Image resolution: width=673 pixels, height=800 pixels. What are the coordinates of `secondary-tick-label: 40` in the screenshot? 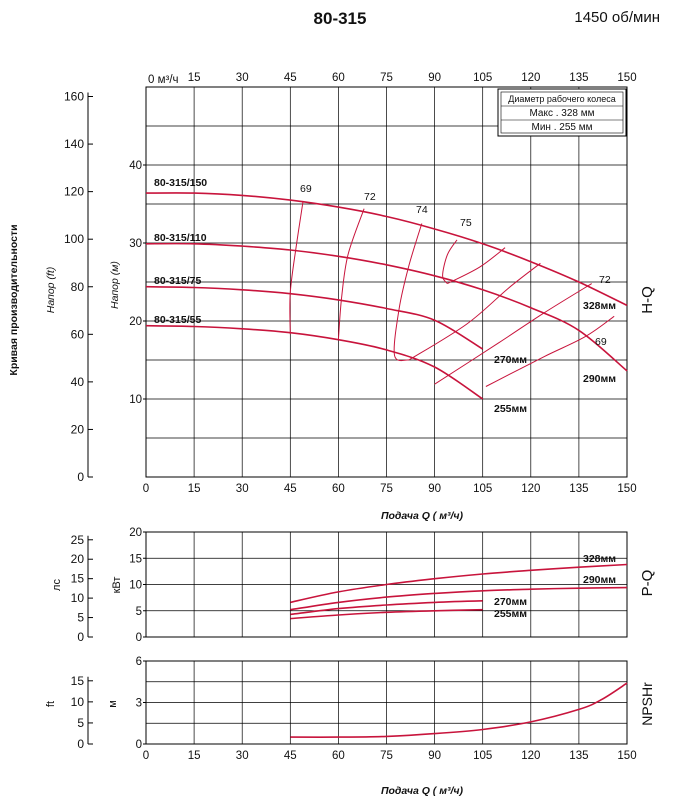 It's located at (78, 382).